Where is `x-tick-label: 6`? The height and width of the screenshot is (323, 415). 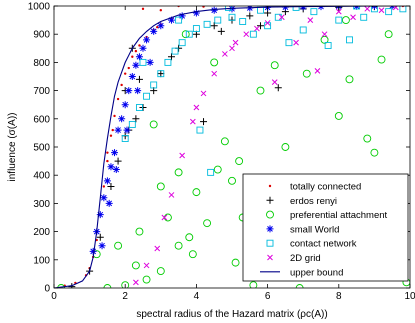 x-tick-label: 6 is located at coordinates (268, 296).